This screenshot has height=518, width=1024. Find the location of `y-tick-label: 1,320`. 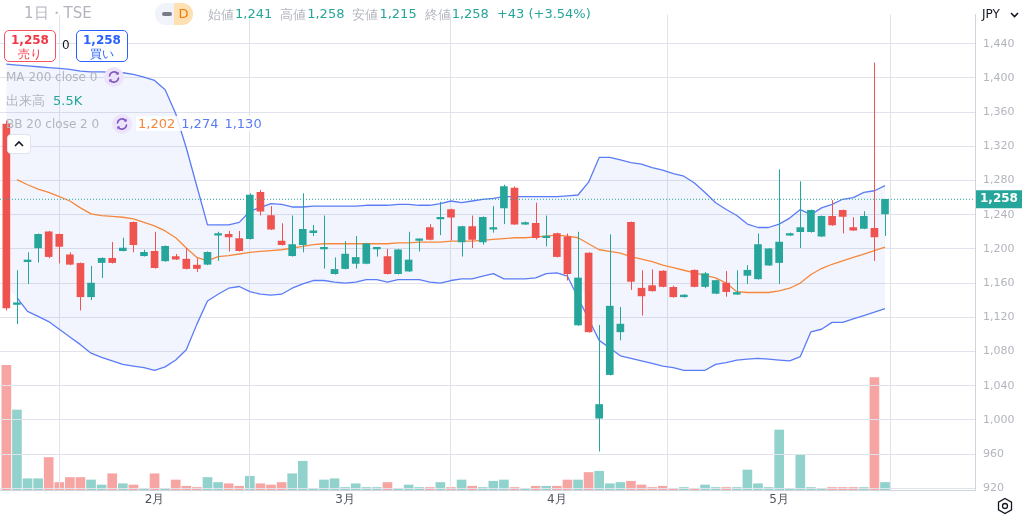

y-tick-label: 1,320 is located at coordinates (999, 146).